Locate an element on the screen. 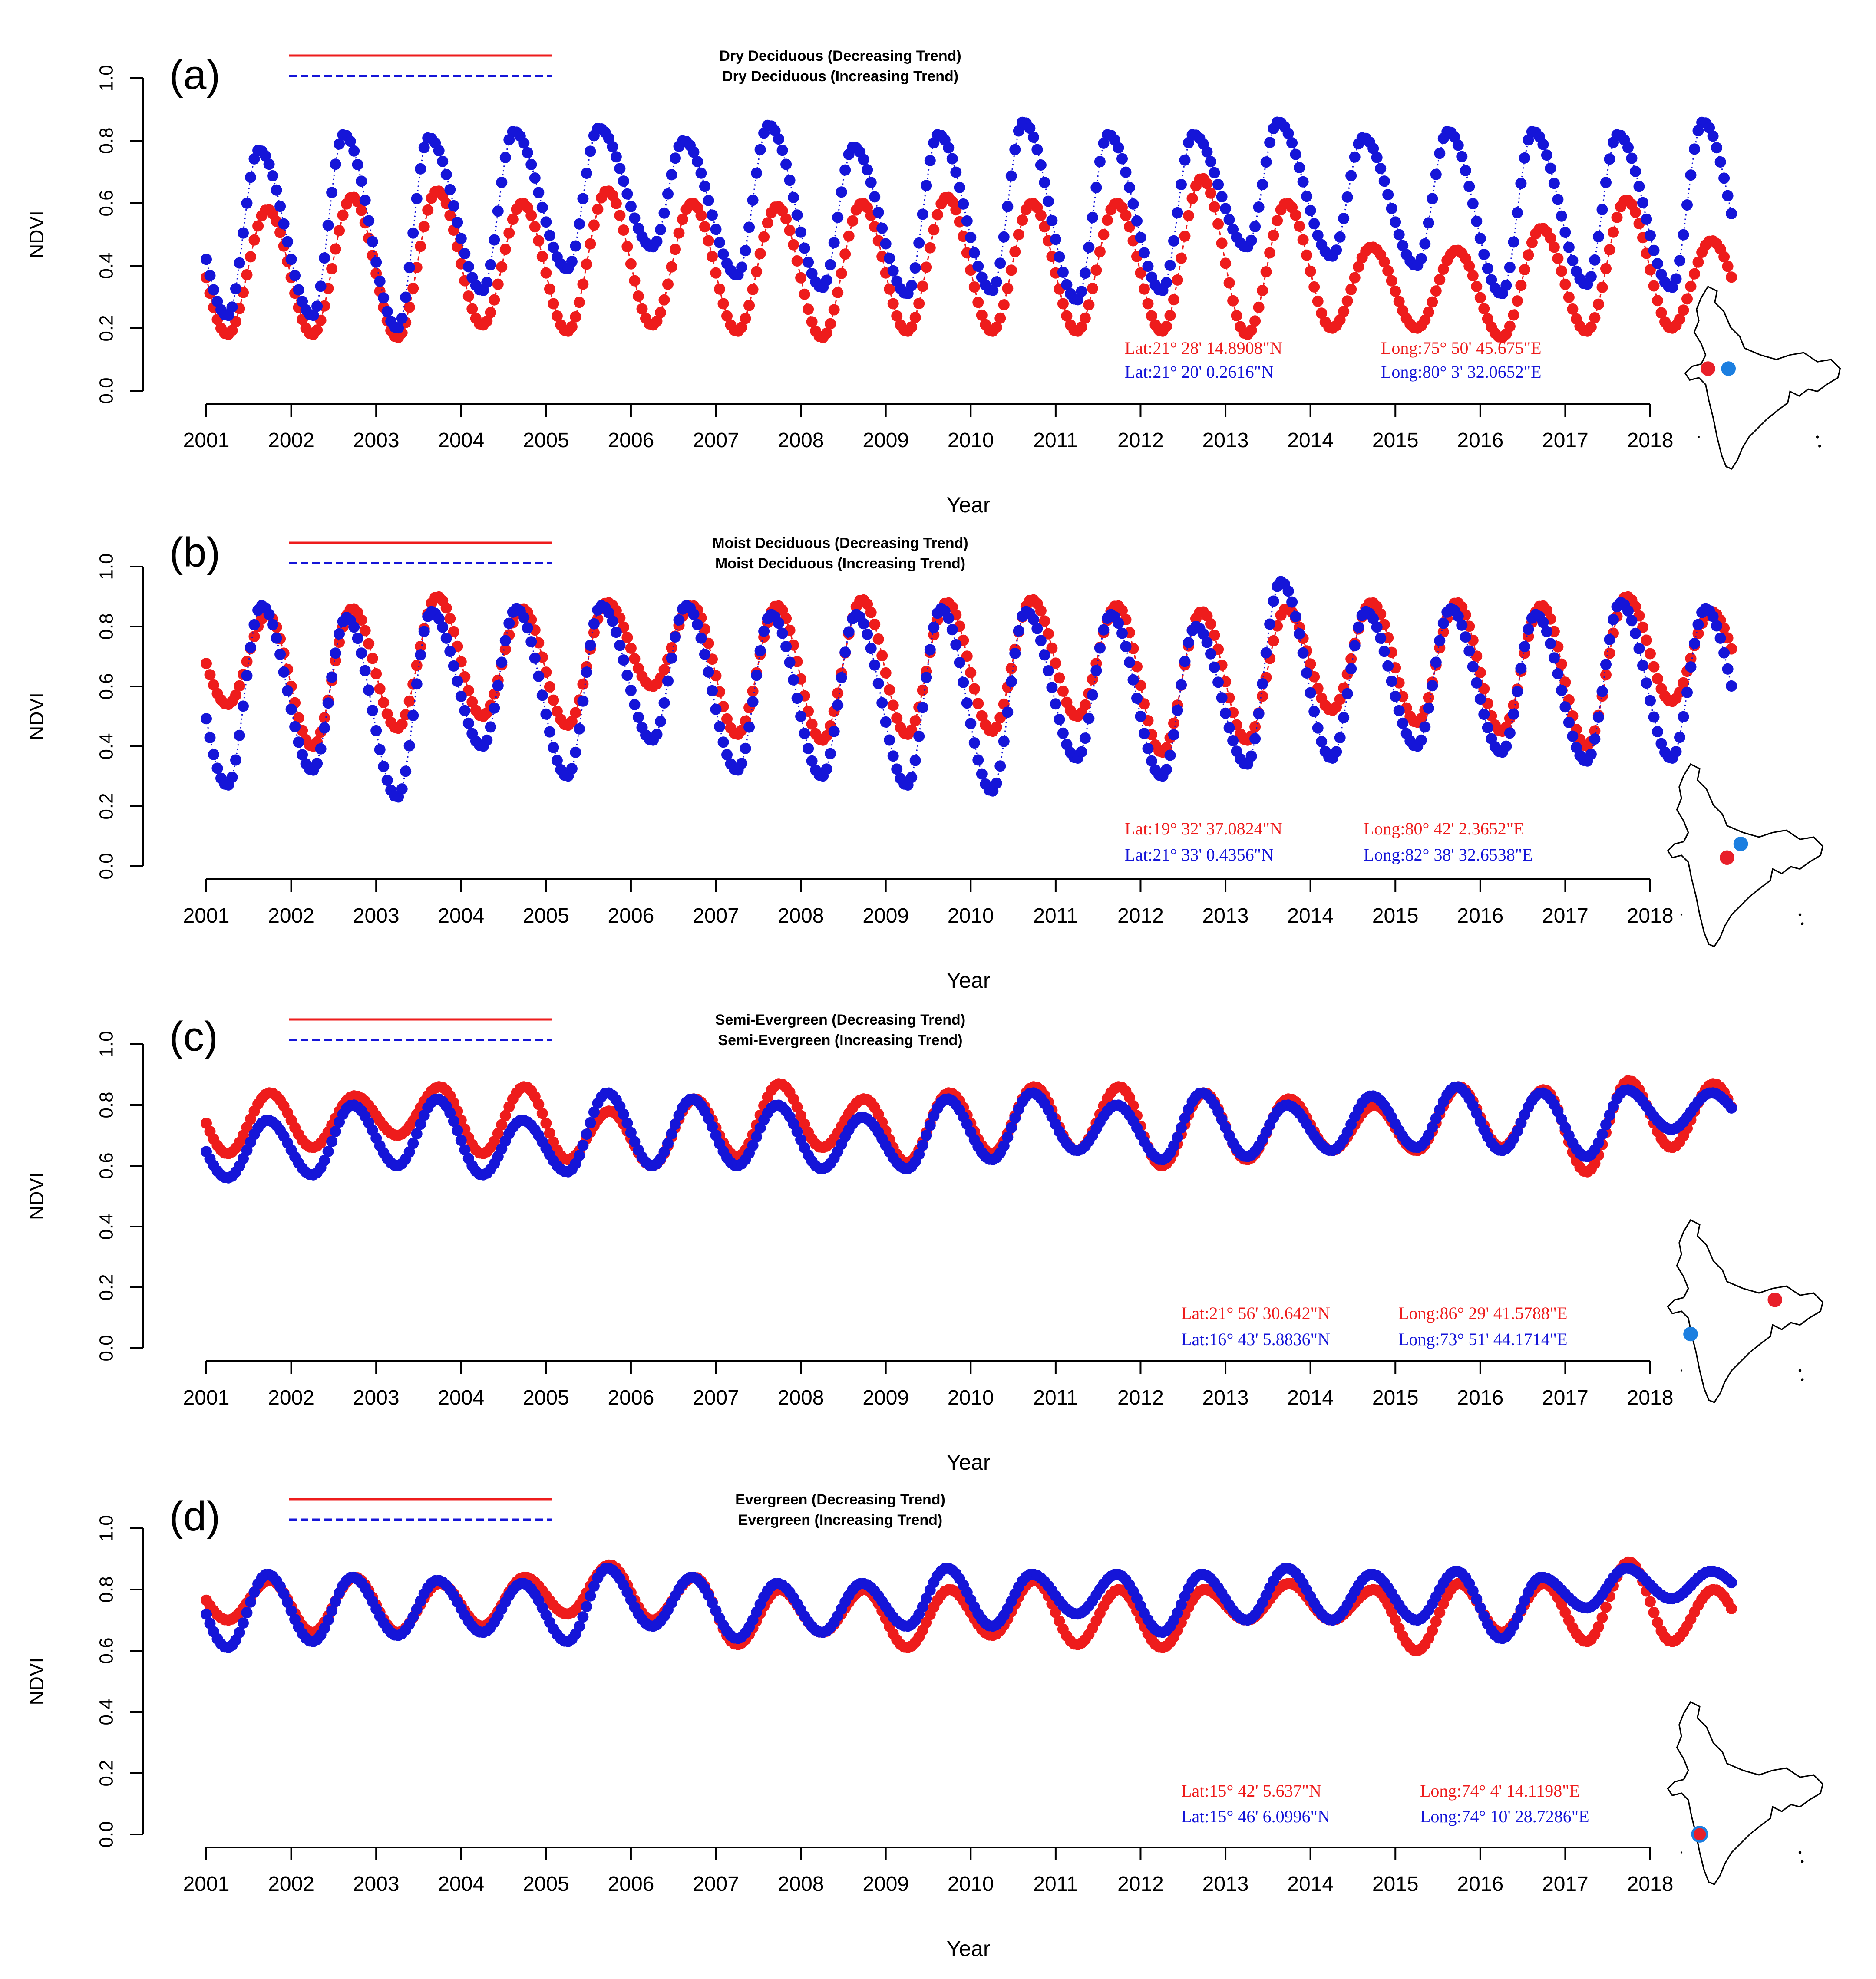 The image size is (1876, 1979). coord-blue-lat: Lat:15° 46' 6.0996"N is located at coordinates (1255, 1816).